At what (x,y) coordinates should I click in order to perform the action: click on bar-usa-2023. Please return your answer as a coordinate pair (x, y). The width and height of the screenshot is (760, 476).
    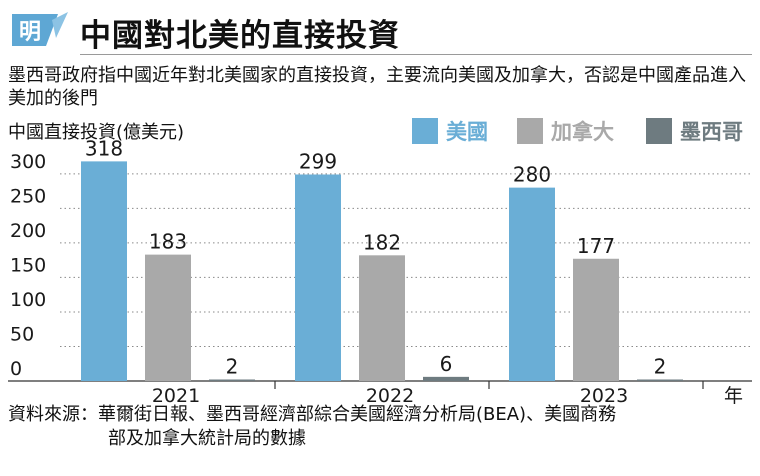
    Looking at the image, I should click on (532, 284).